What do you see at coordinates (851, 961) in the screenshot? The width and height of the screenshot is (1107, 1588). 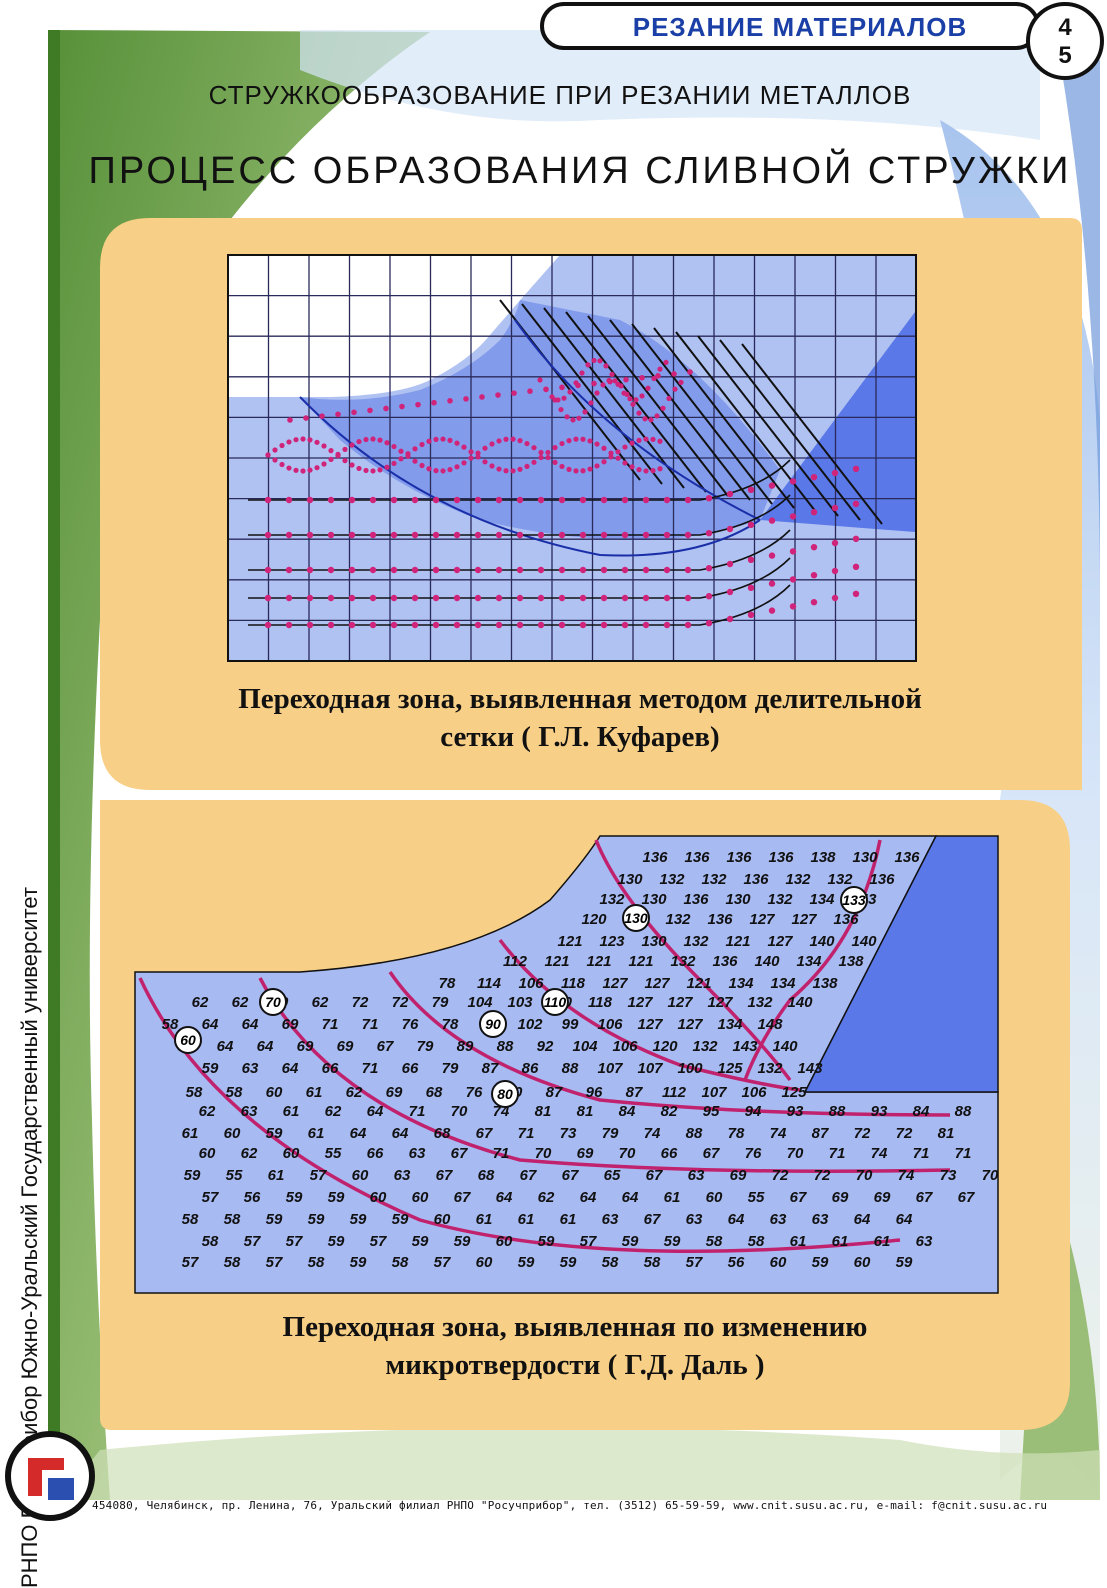 I see `hardness-value: 138` at bounding box center [851, 961].